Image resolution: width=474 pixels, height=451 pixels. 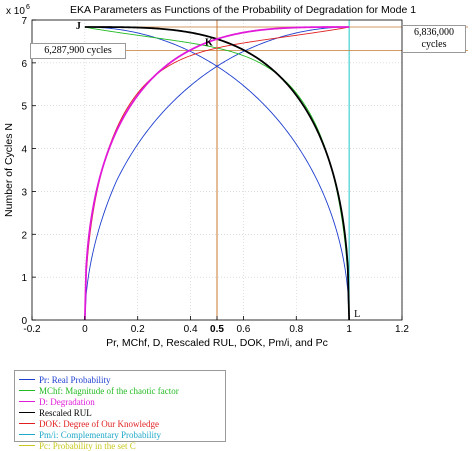 I want to click on x-tick-label-8: 1.2, so click(x=402, y=329).